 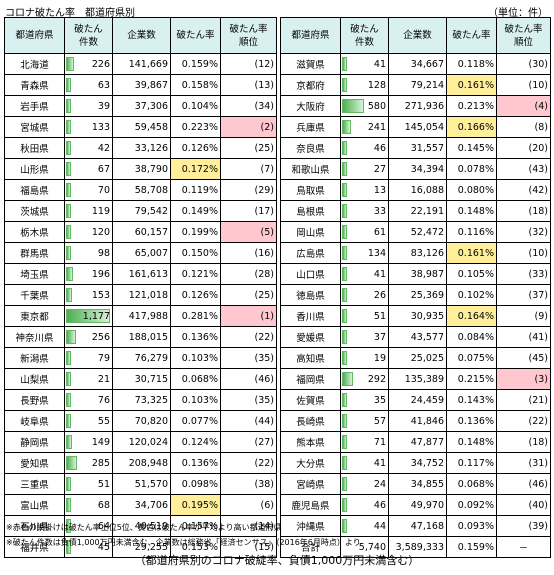 I want to click on firm-count: 30,715, so click(x=141, y=379).